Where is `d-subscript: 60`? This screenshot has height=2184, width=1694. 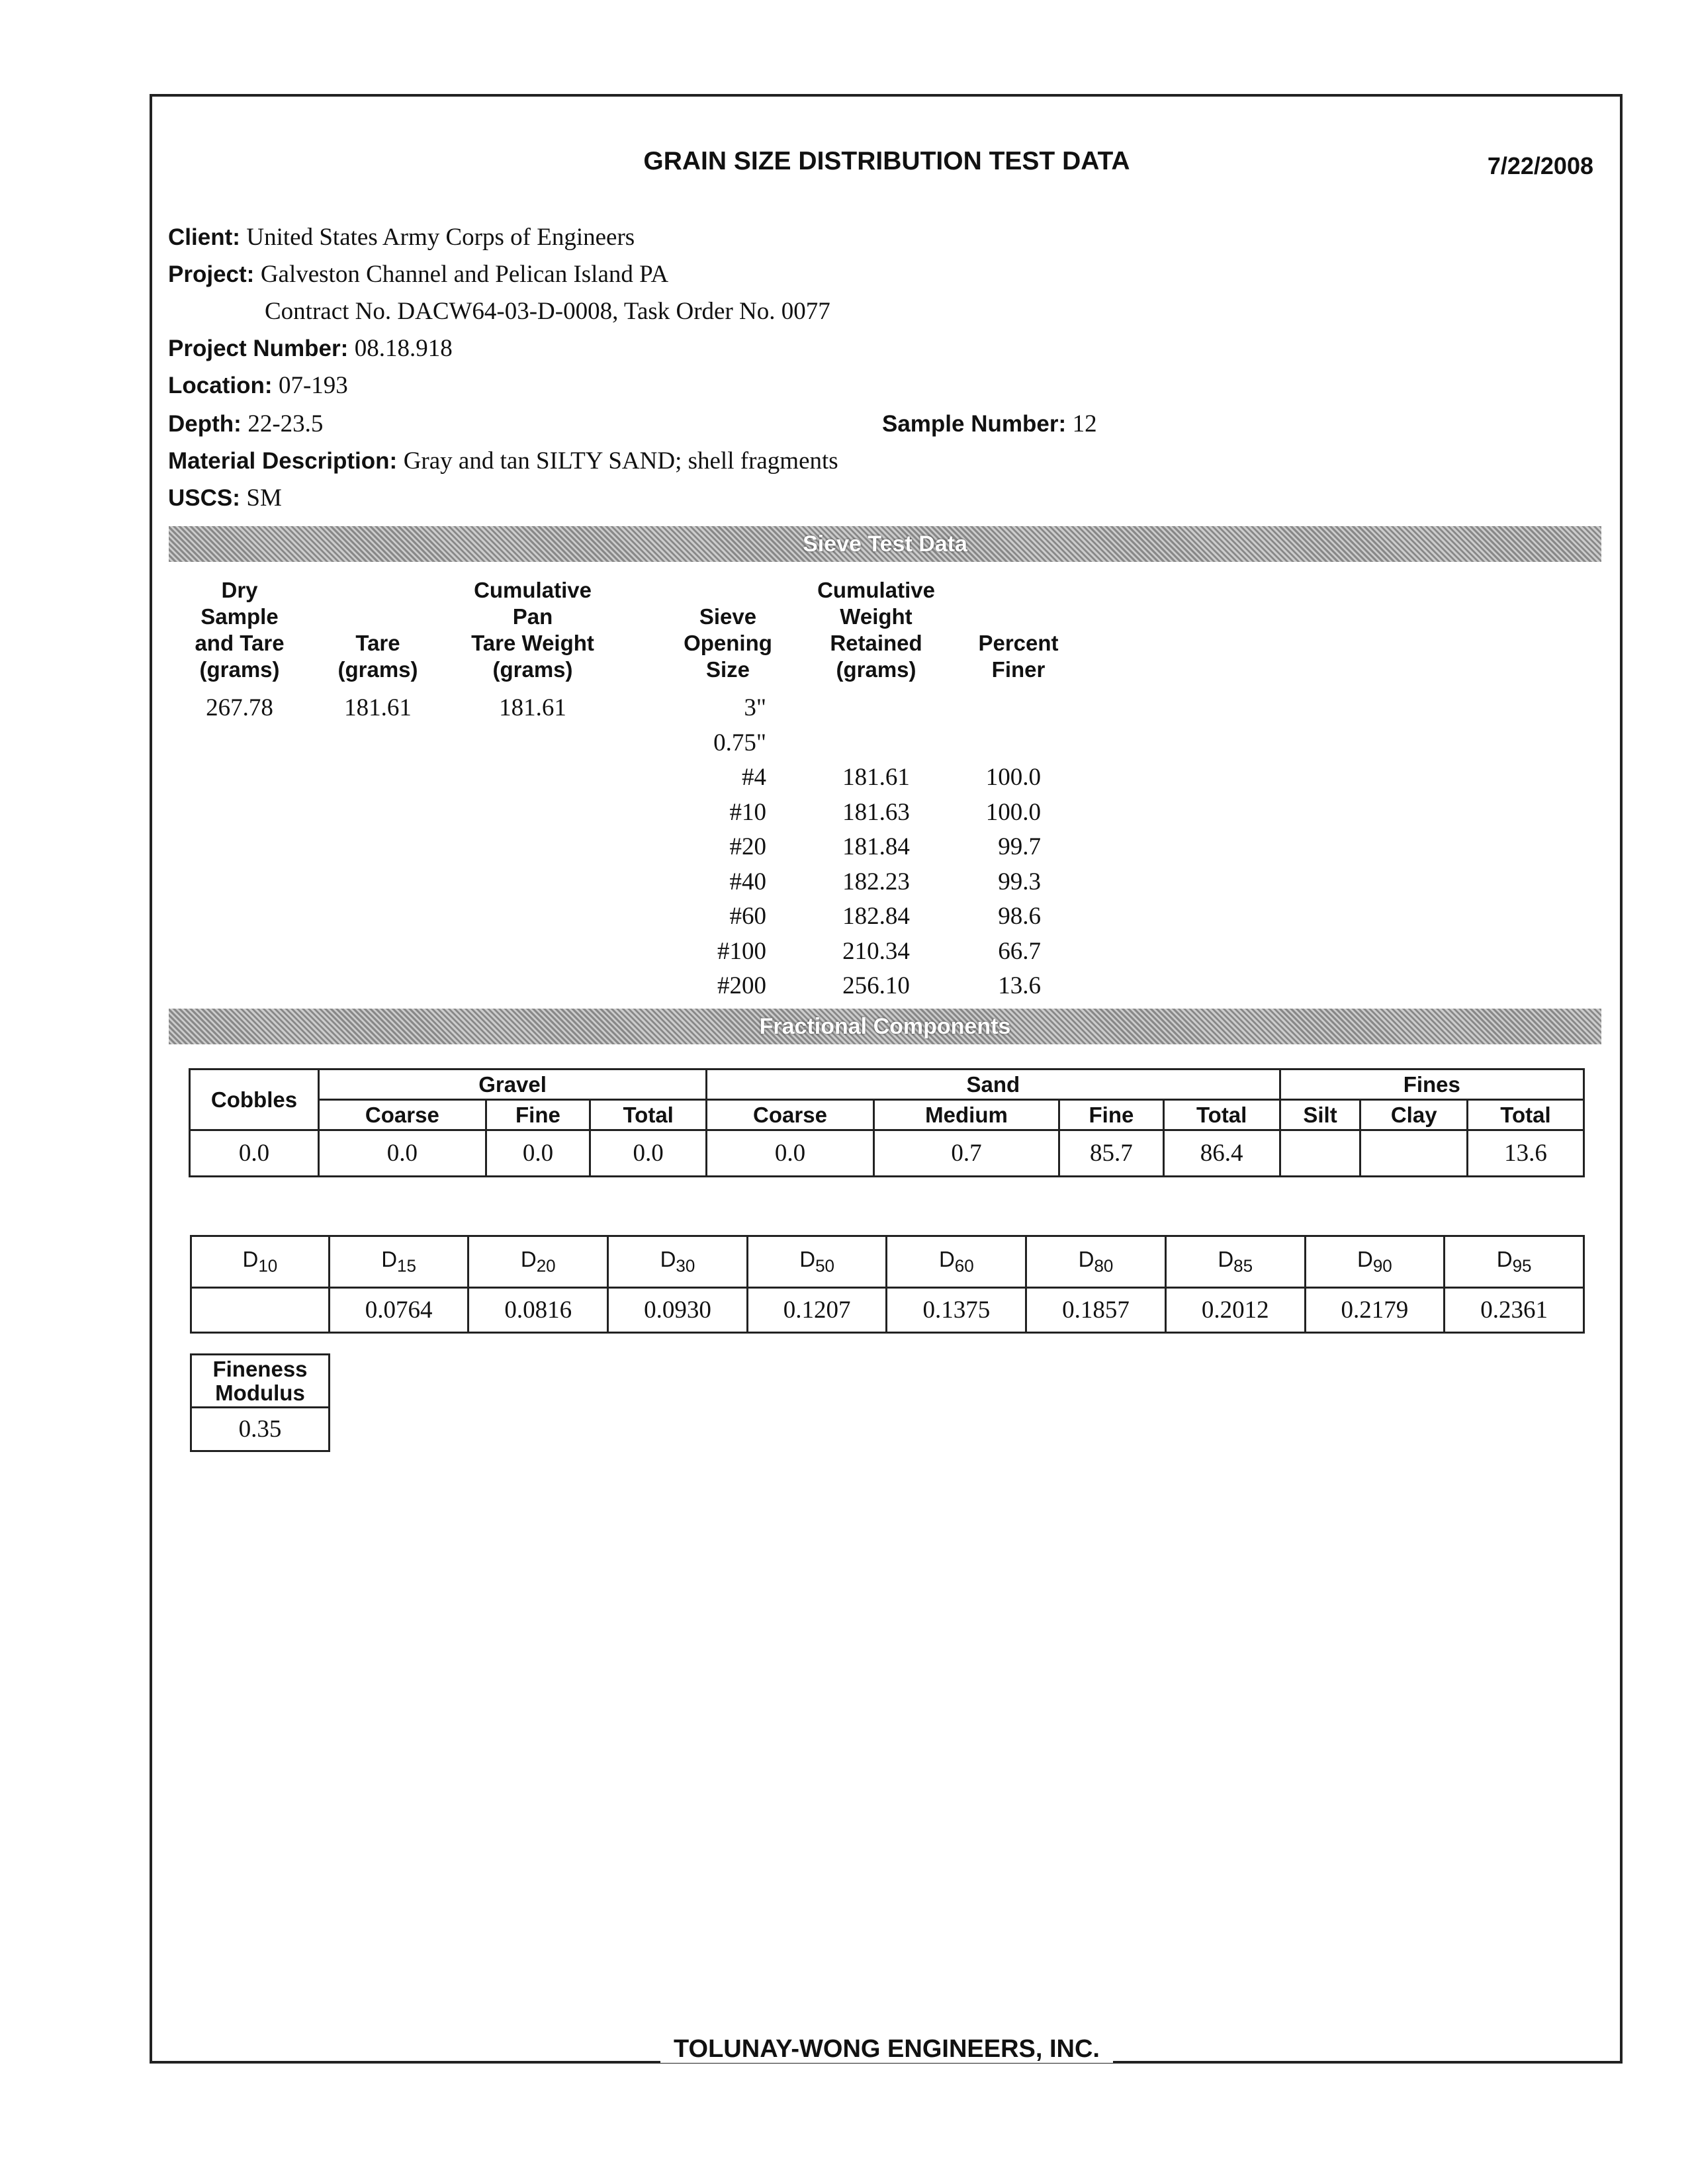
d-subscript: 60 is located at coordinates (964, 1265).